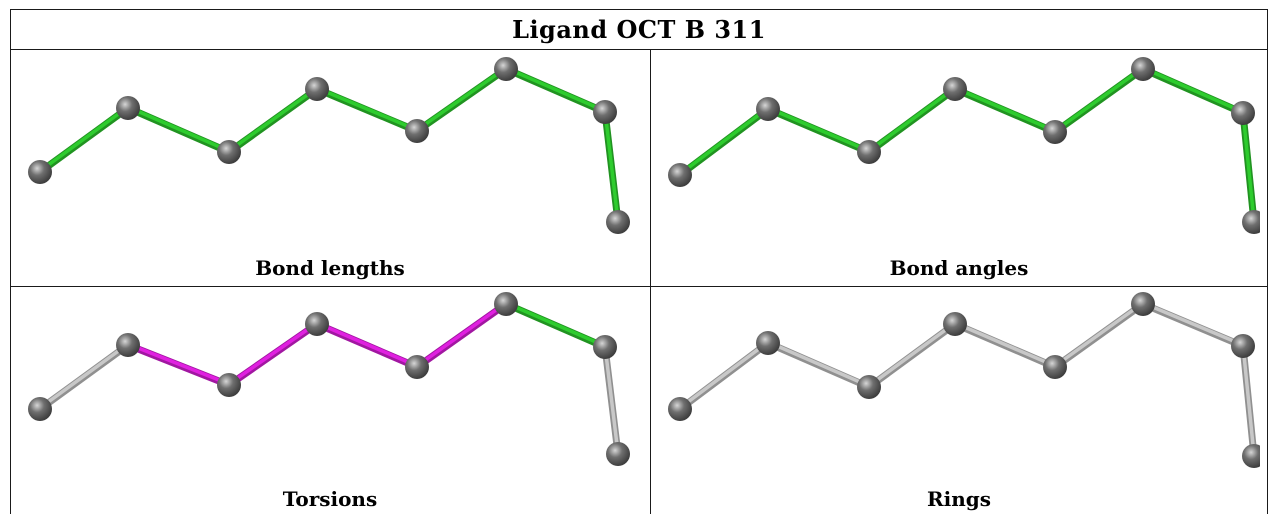 The image size is (1278, 514). What do you see at coordinates (959, 268) in the screenshot?
I see `caption-bond-angles: Bond angles` at bounding box center [959, 268].